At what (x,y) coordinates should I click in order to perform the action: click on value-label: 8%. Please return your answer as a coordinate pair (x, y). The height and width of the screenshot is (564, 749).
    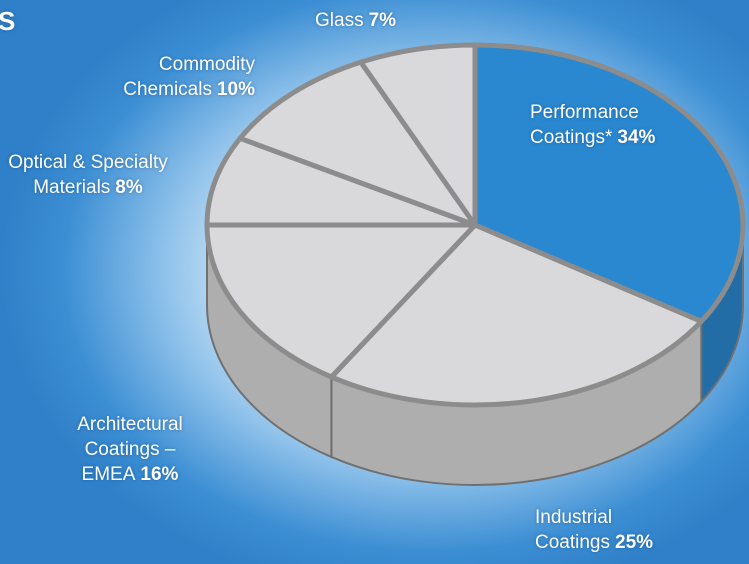
    Looking at the image, I should click on (129, 187).